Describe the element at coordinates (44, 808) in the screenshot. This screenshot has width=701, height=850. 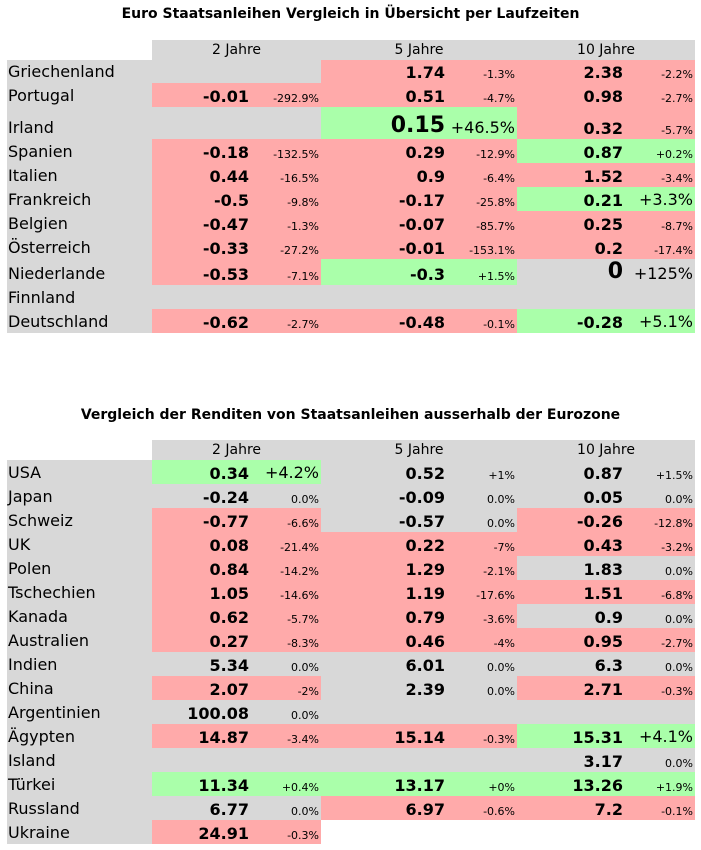
I see `country-name: Russland` at that location.